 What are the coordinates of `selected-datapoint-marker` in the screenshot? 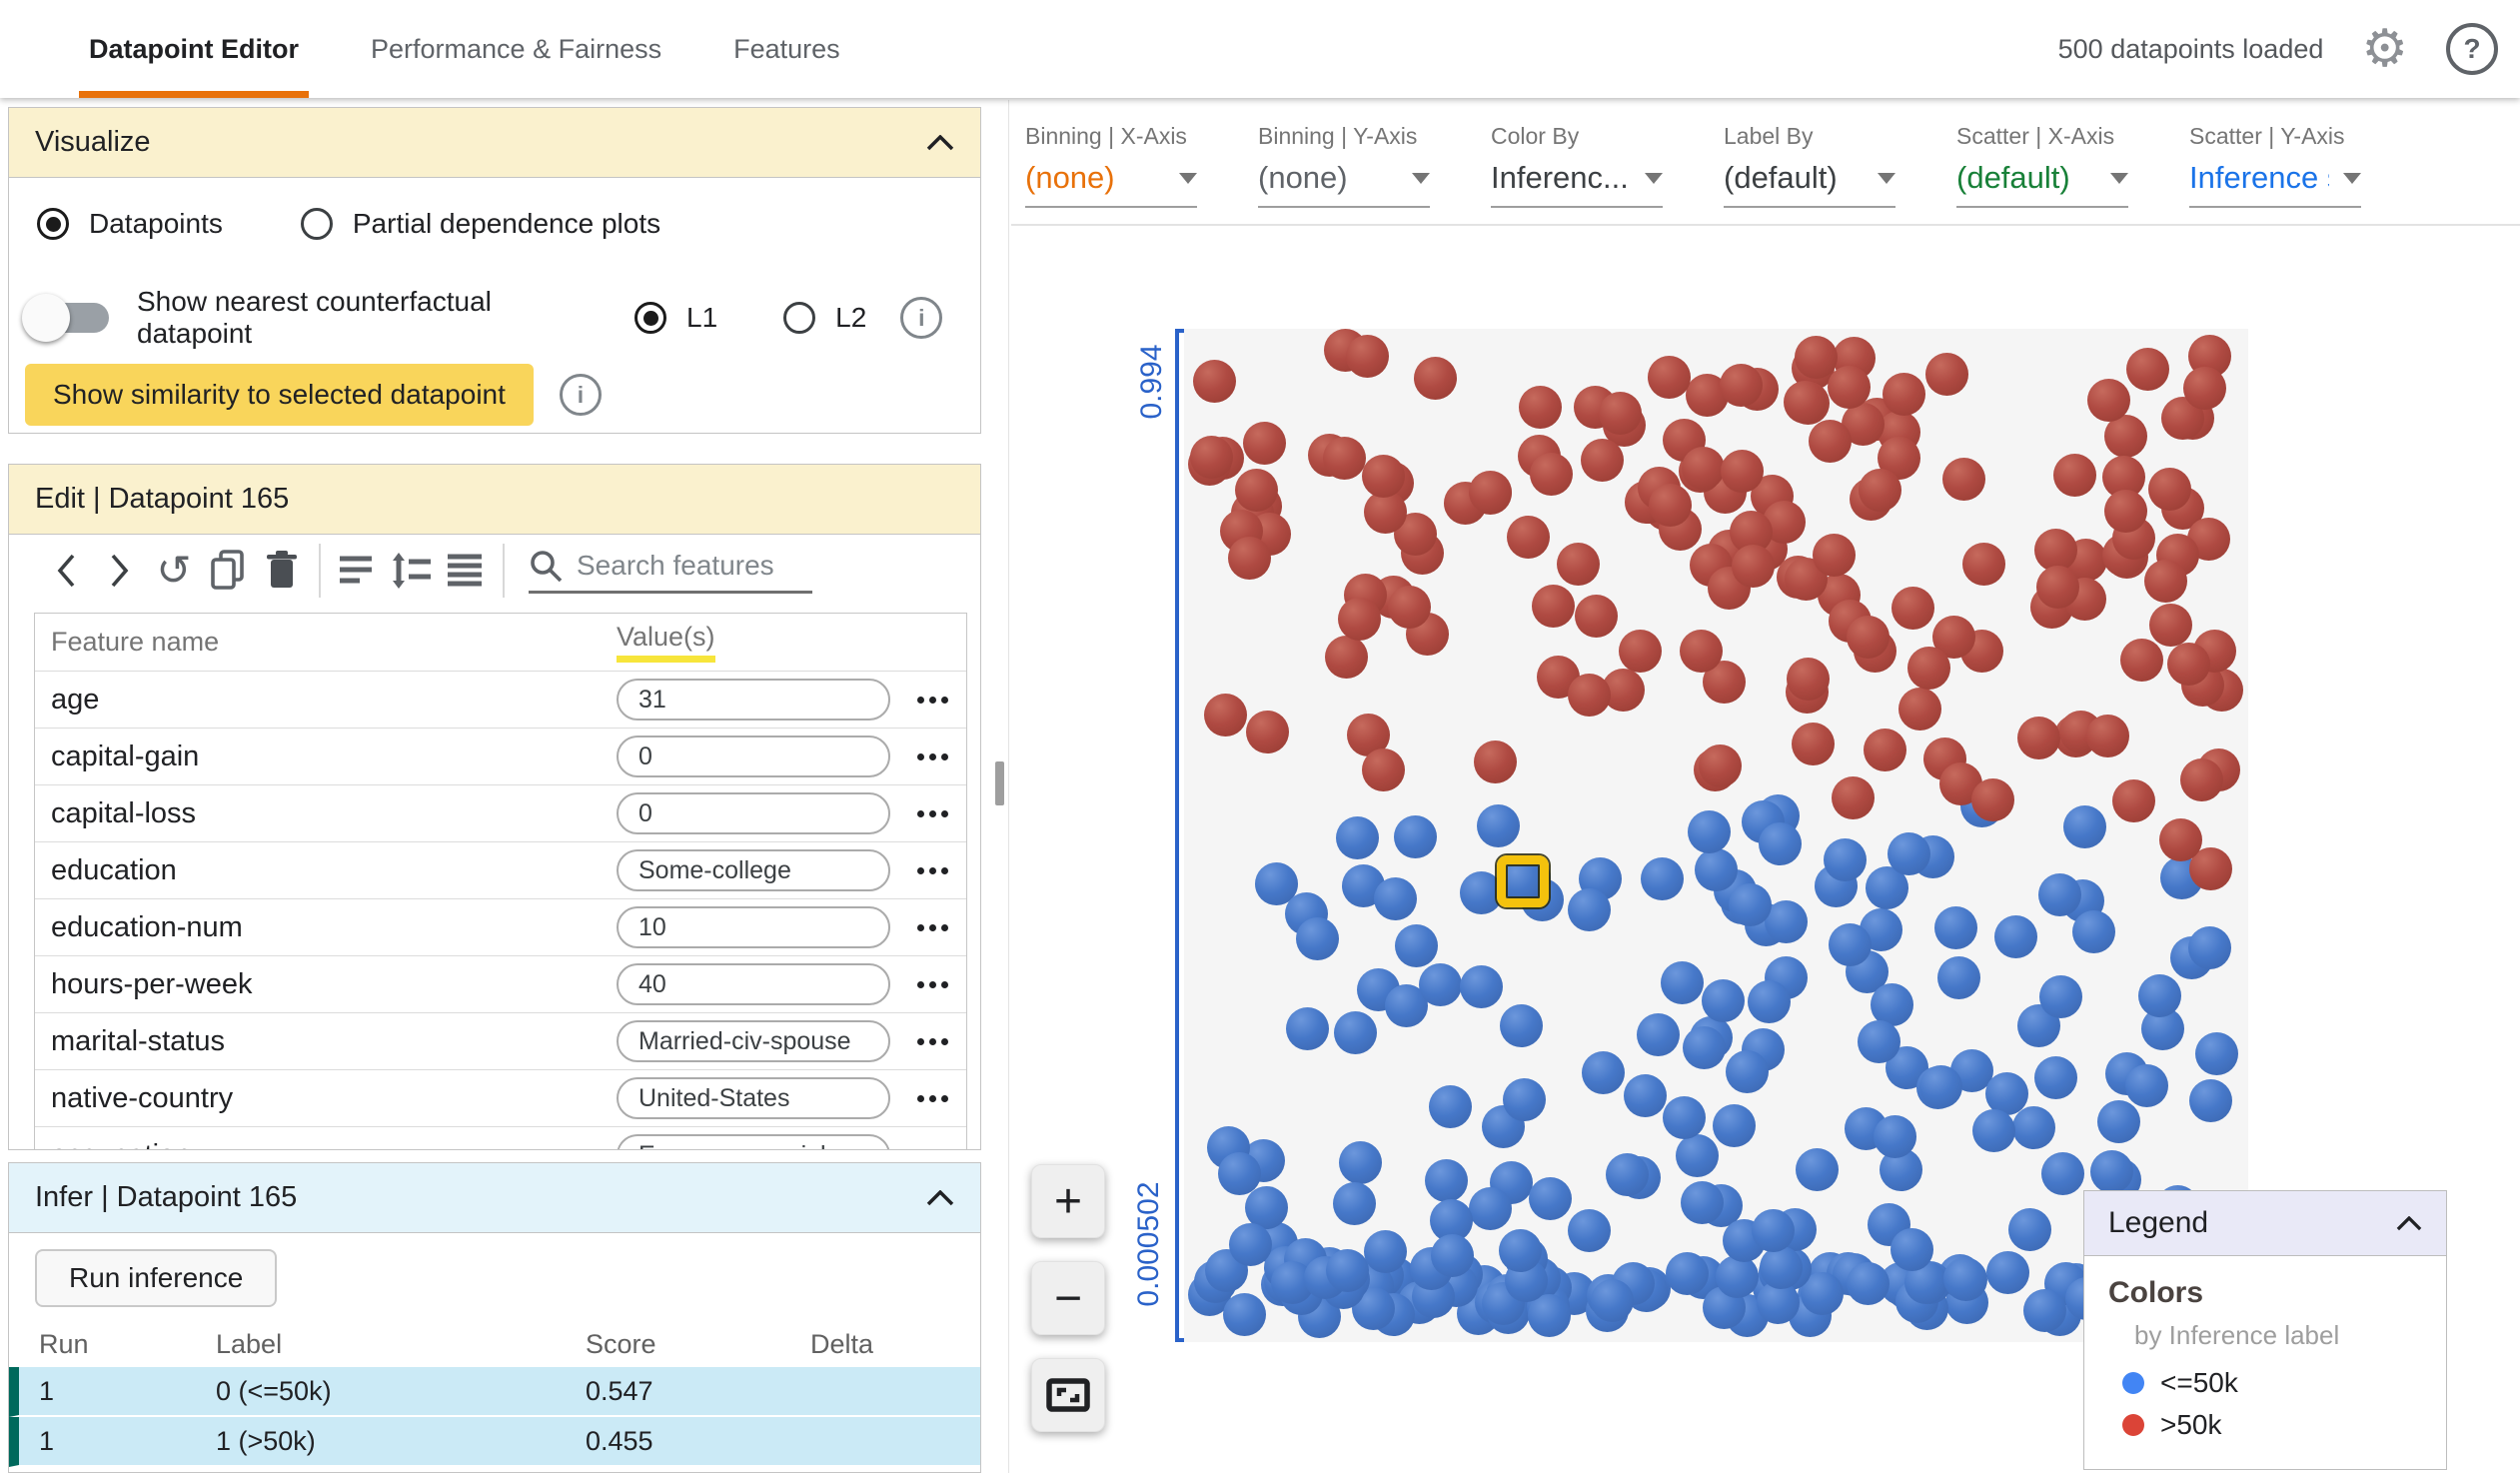 It's located at (1523, 881).